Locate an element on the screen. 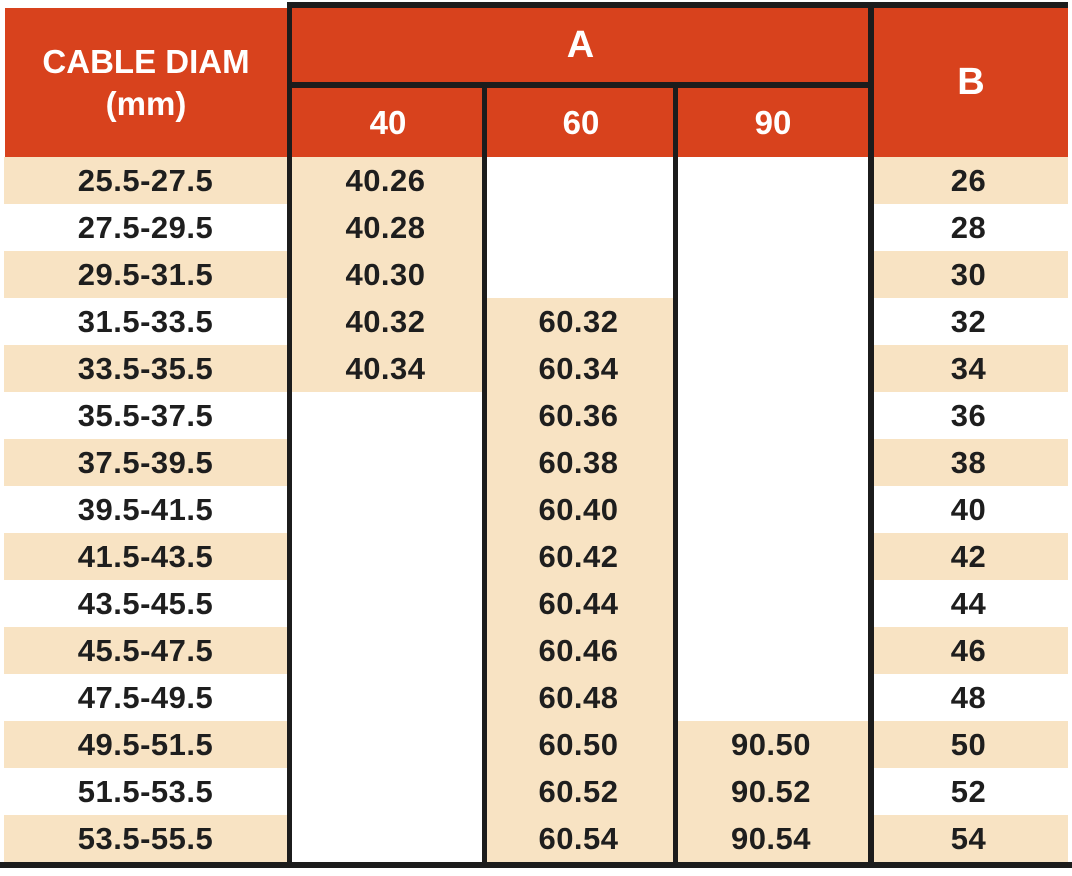 This screenshot has height=876, width=1072. cell-cable-diam: 35.5-37.5 is located at coordinates (145, 415).